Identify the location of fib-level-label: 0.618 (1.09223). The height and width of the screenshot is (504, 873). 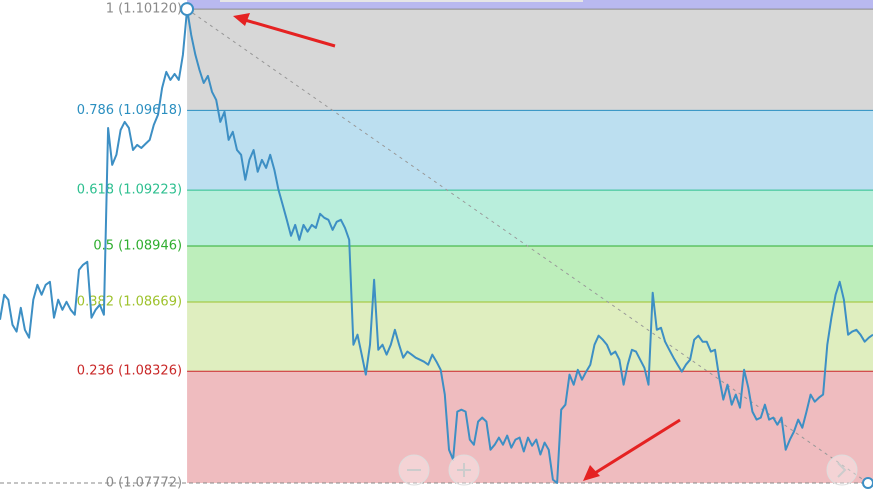
(129, 190).